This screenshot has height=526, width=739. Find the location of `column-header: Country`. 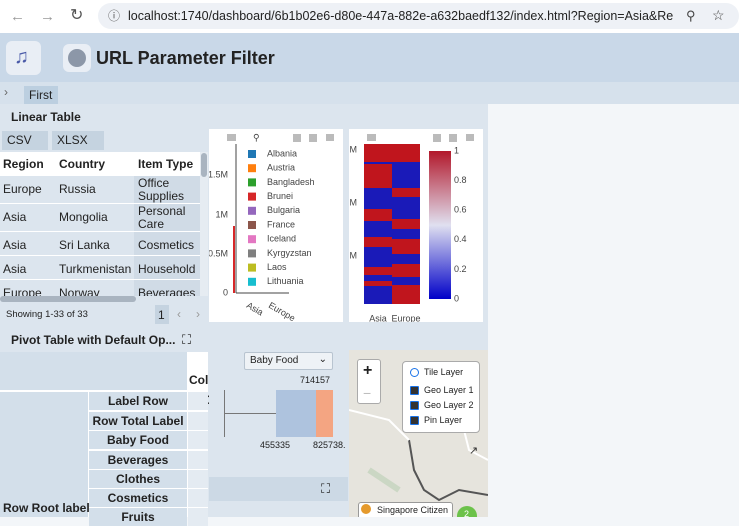

column-header: Country is located at coordinates (82, 164).